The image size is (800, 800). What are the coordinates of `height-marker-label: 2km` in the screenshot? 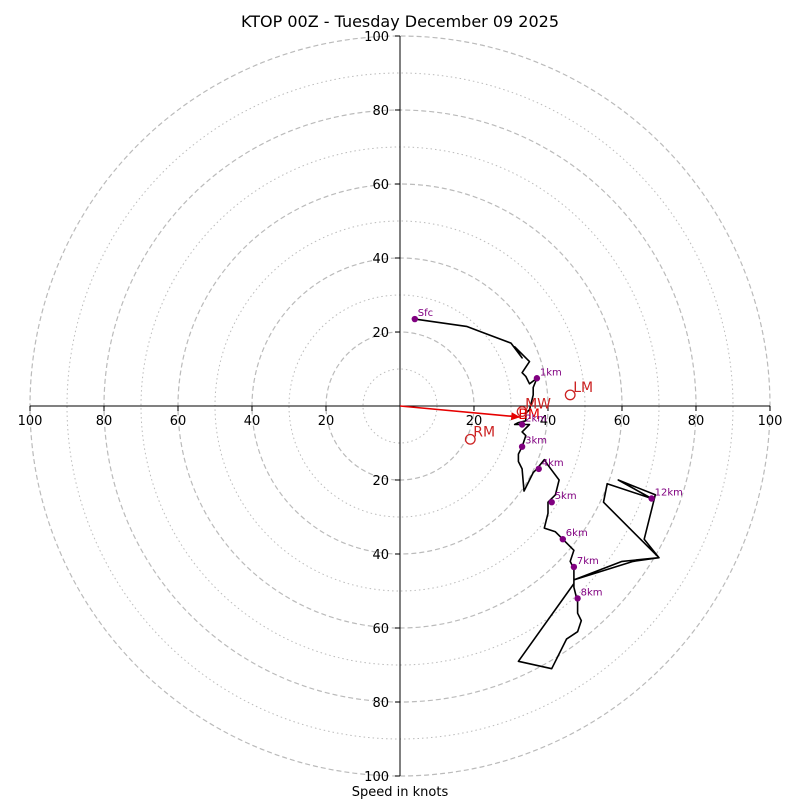 It's located at (536, 419).